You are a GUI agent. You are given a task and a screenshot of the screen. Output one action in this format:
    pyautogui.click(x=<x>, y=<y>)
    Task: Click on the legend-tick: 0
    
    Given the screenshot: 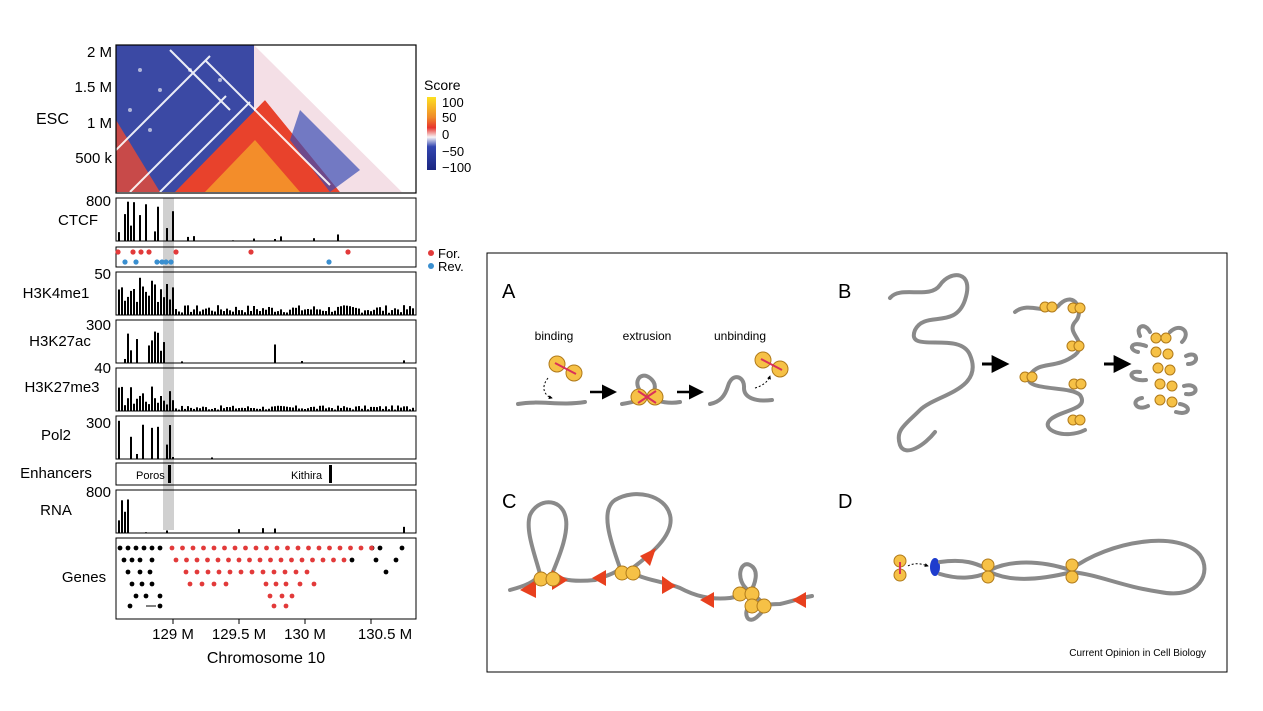 What is the action you would take?
    pyautogui.click(x=445, y=134)
    